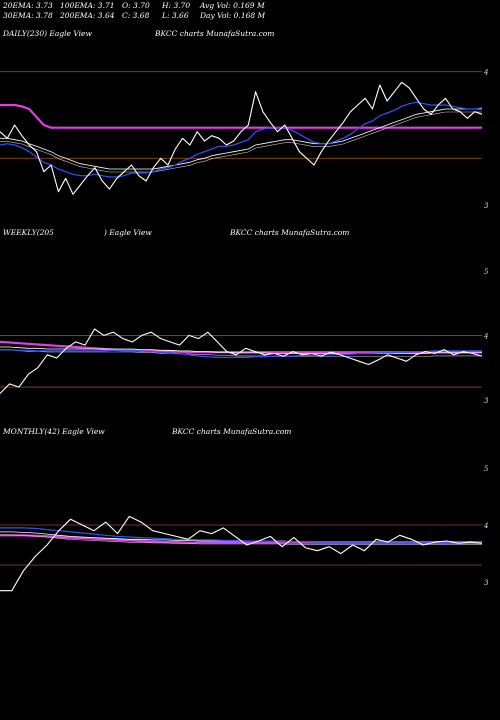 This screenshot has height=720, width=500. I want to click on monthly-y-tick-label: 5, so click(486, 469).